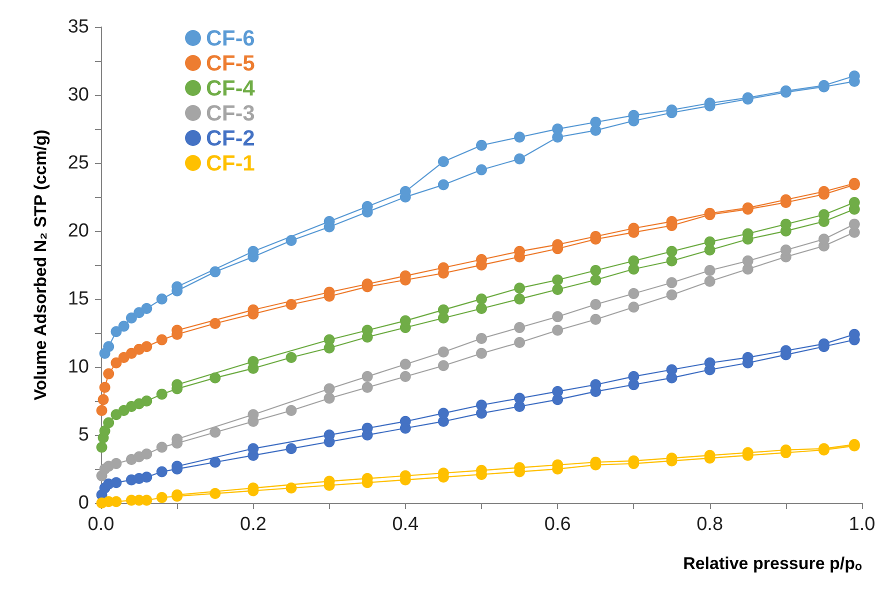 Image resolution: width=884 pixels, height=596 pixels. I want to click on y-tick-label: 10, so click(78, 367).